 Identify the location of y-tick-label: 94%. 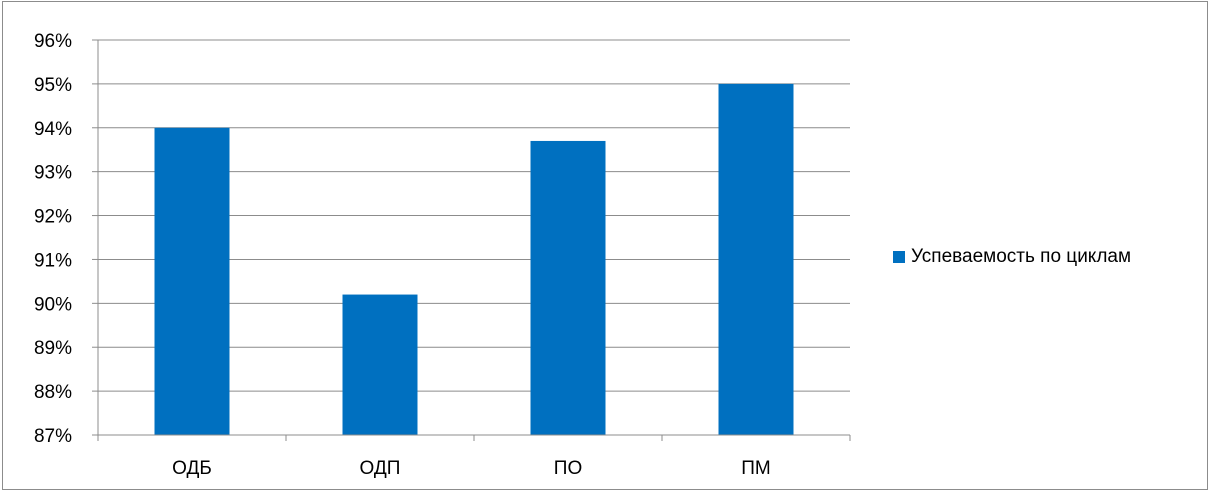
(53, 129).